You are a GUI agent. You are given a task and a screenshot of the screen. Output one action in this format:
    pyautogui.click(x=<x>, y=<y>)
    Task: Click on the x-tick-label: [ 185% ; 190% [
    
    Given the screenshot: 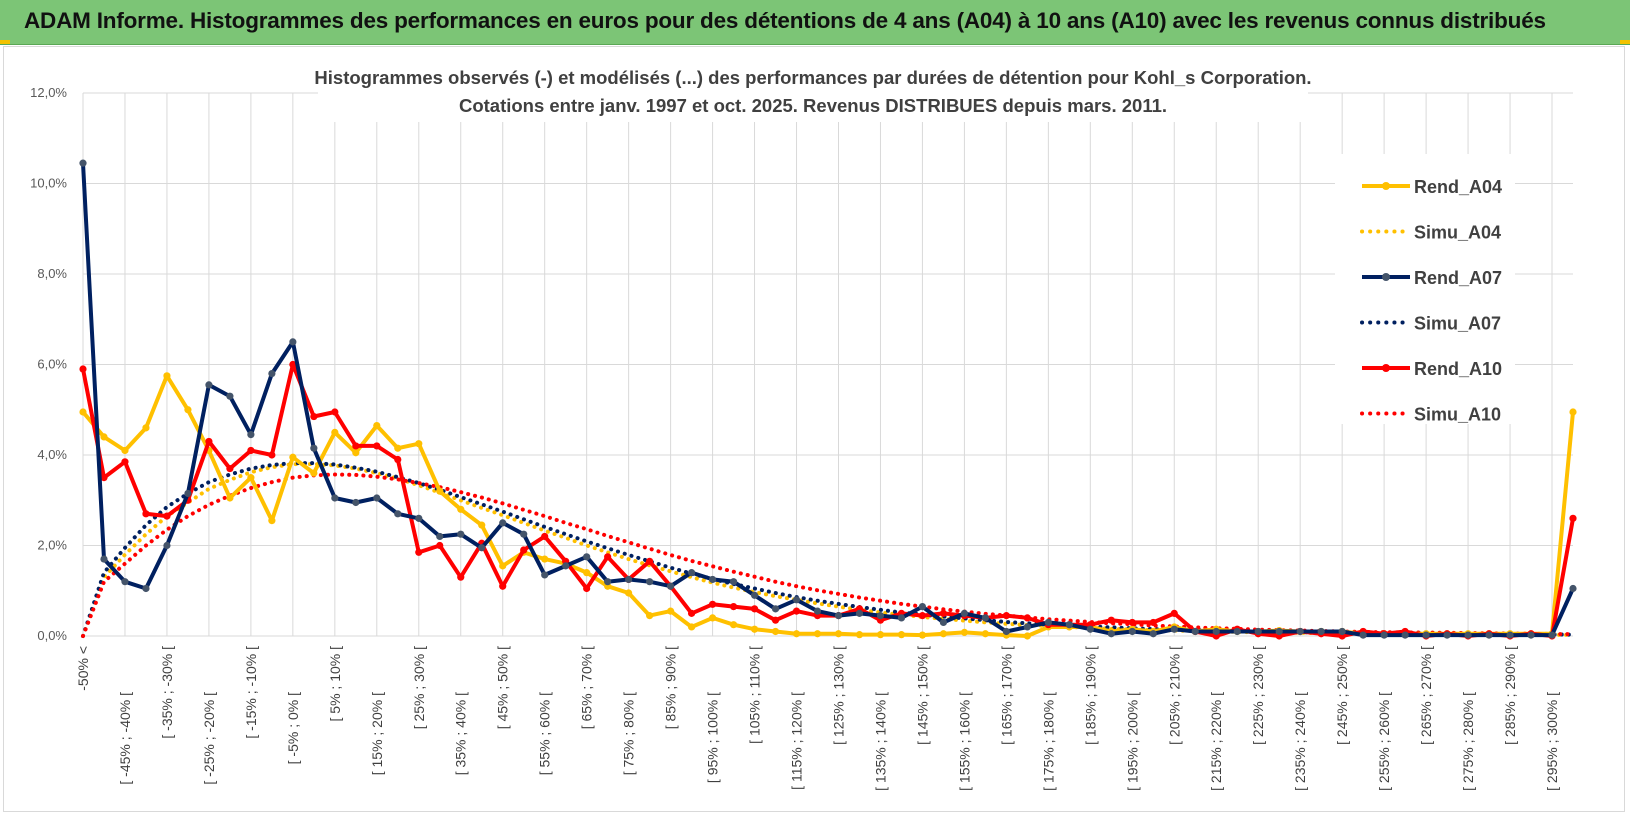 What is the action you would take?
    pyautogui.click(x=1090, y=695)
    